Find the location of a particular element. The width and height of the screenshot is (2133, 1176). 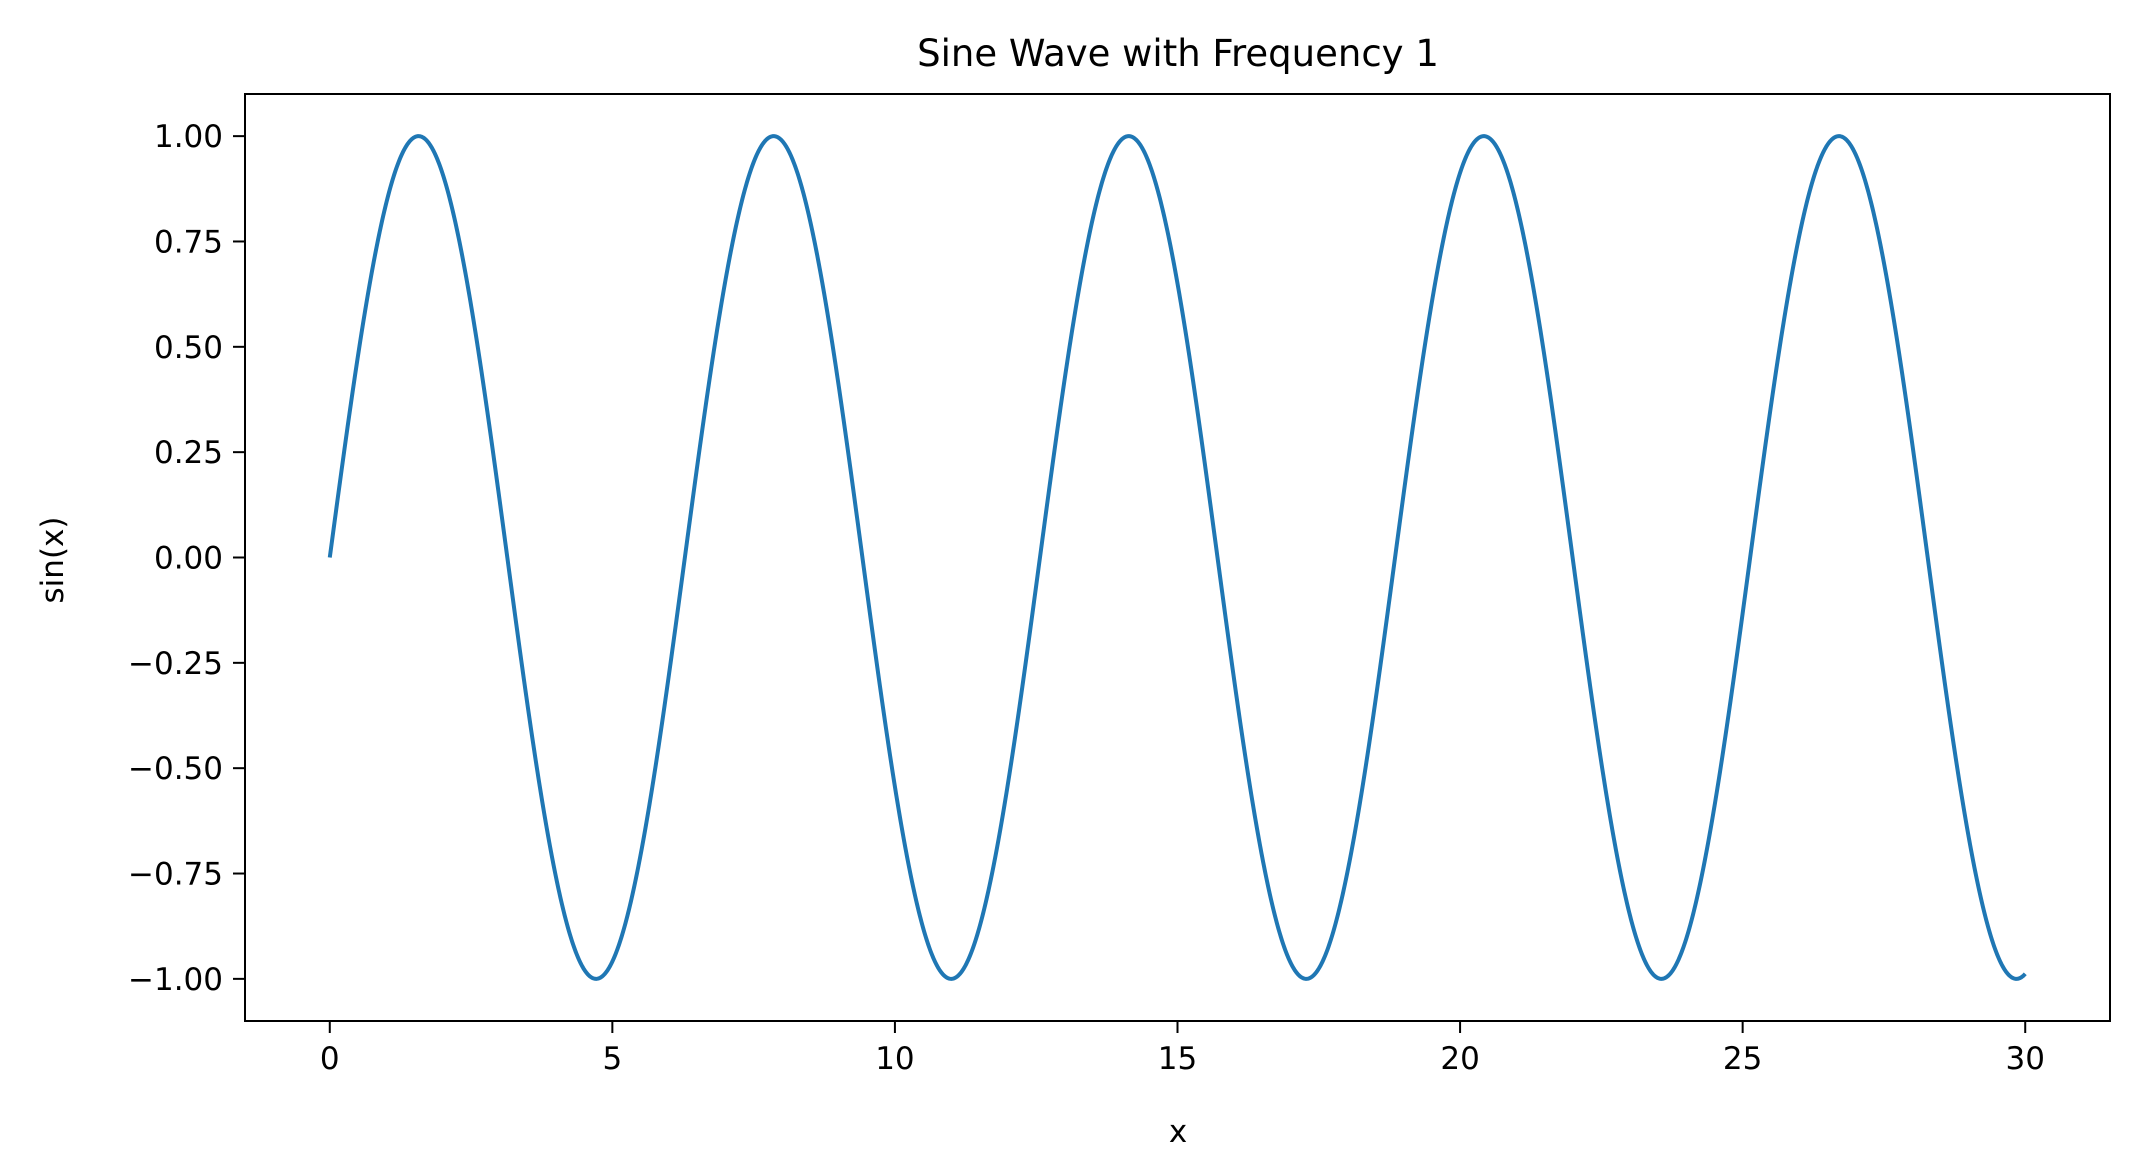

y-tick-label: 0.00 is located at coordinates (188, 559).